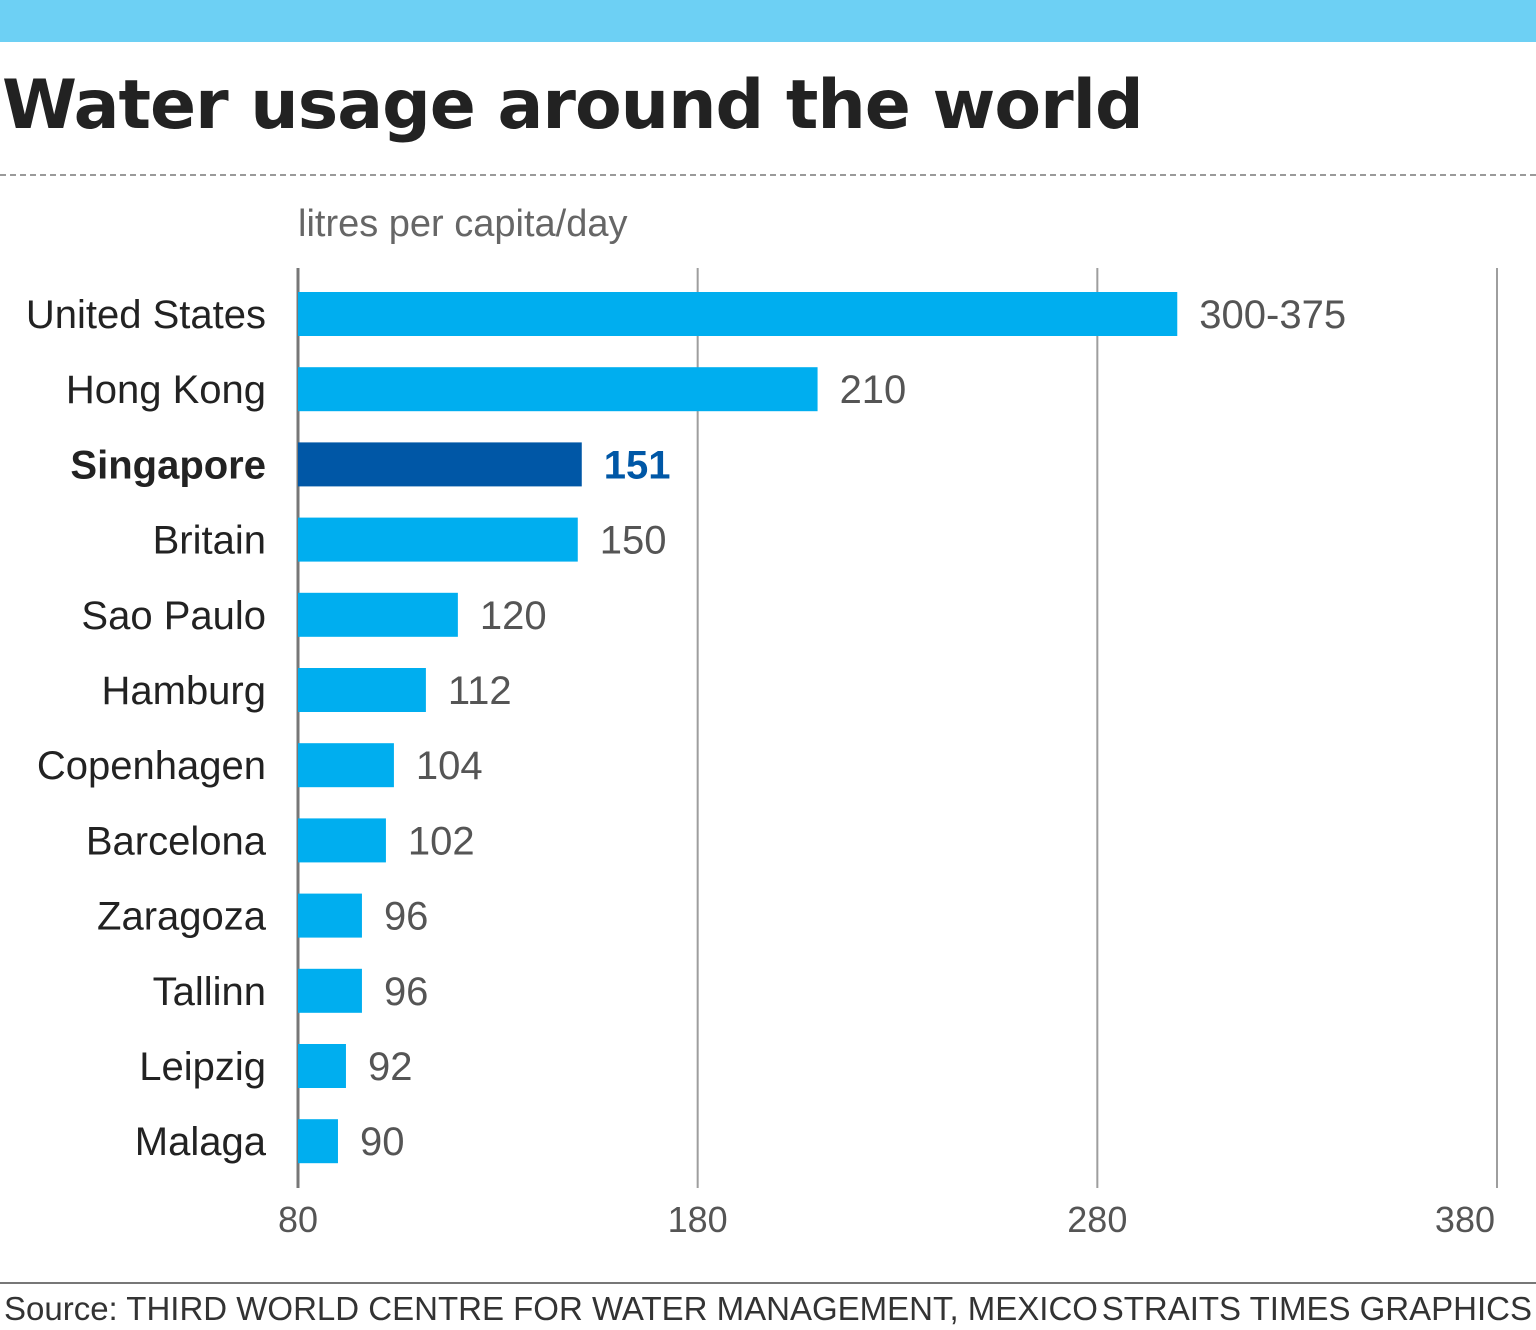 Image resolution: width=1536 pixels, height=1330 pixels. Describe the element at coordinates (513, 616) in the screenshot. I see `value-label: 120` at that location.